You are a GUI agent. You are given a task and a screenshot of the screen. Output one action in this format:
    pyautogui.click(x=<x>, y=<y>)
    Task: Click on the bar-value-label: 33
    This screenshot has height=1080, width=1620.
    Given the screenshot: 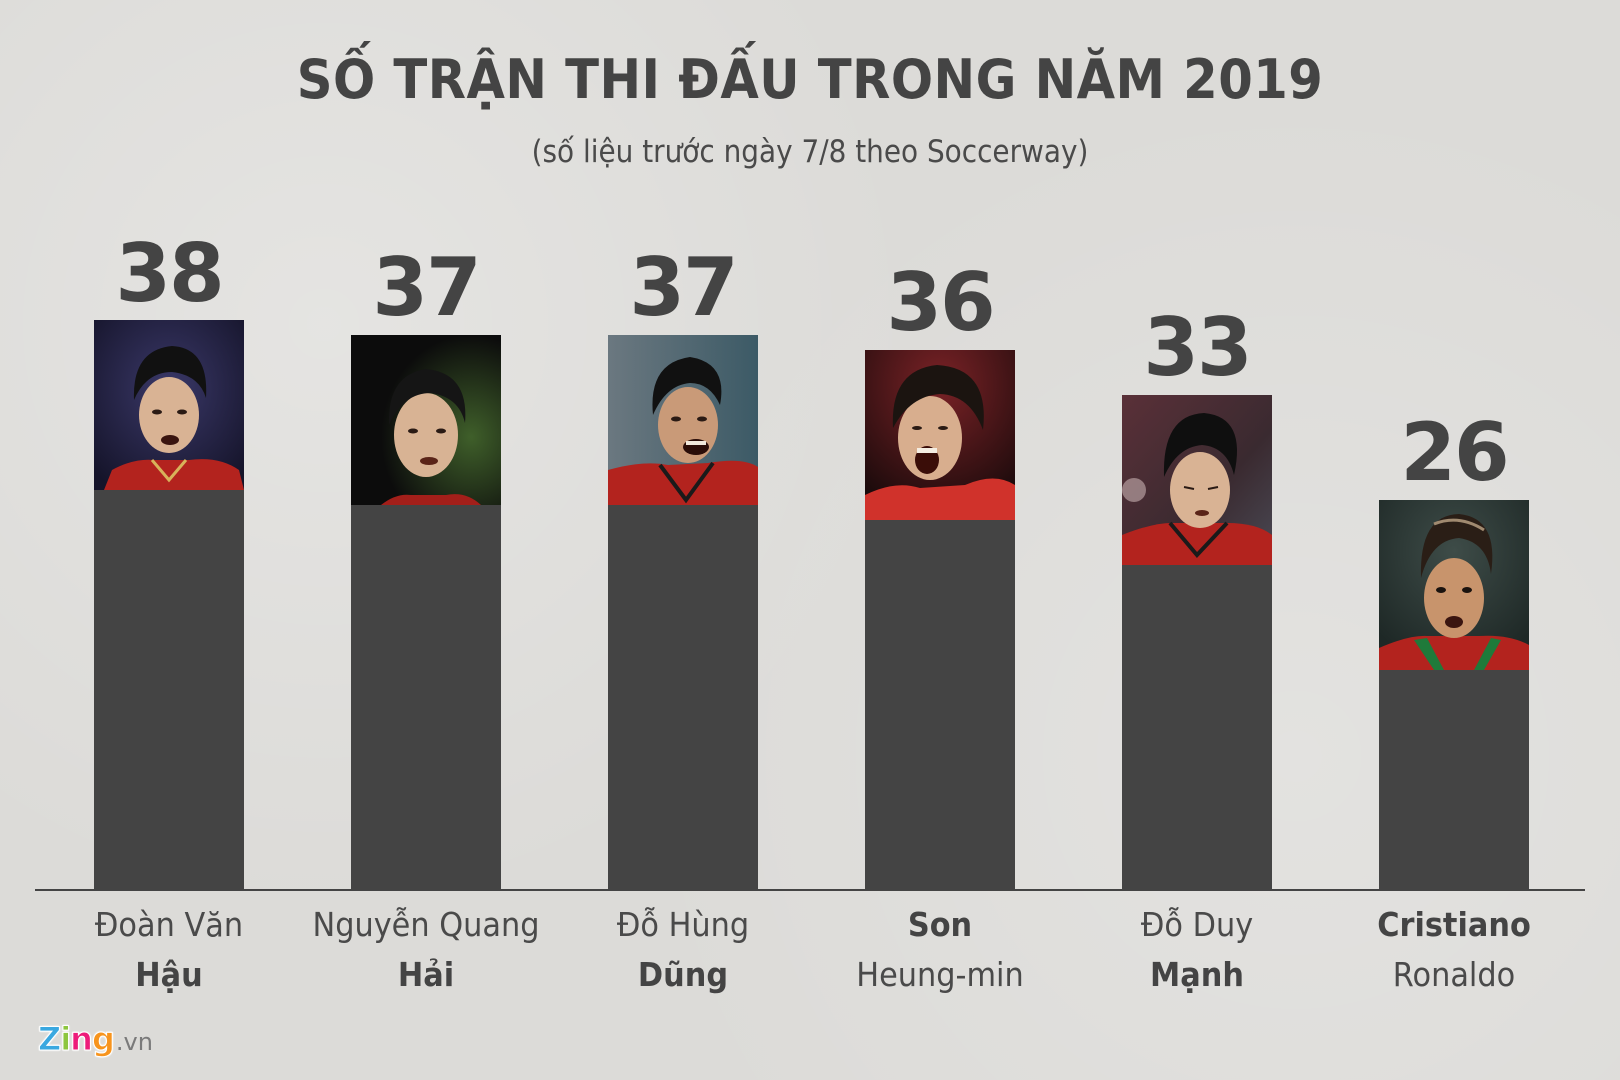 What is the action you would take?
    pyautogui.click(x=1197, y=347)
    